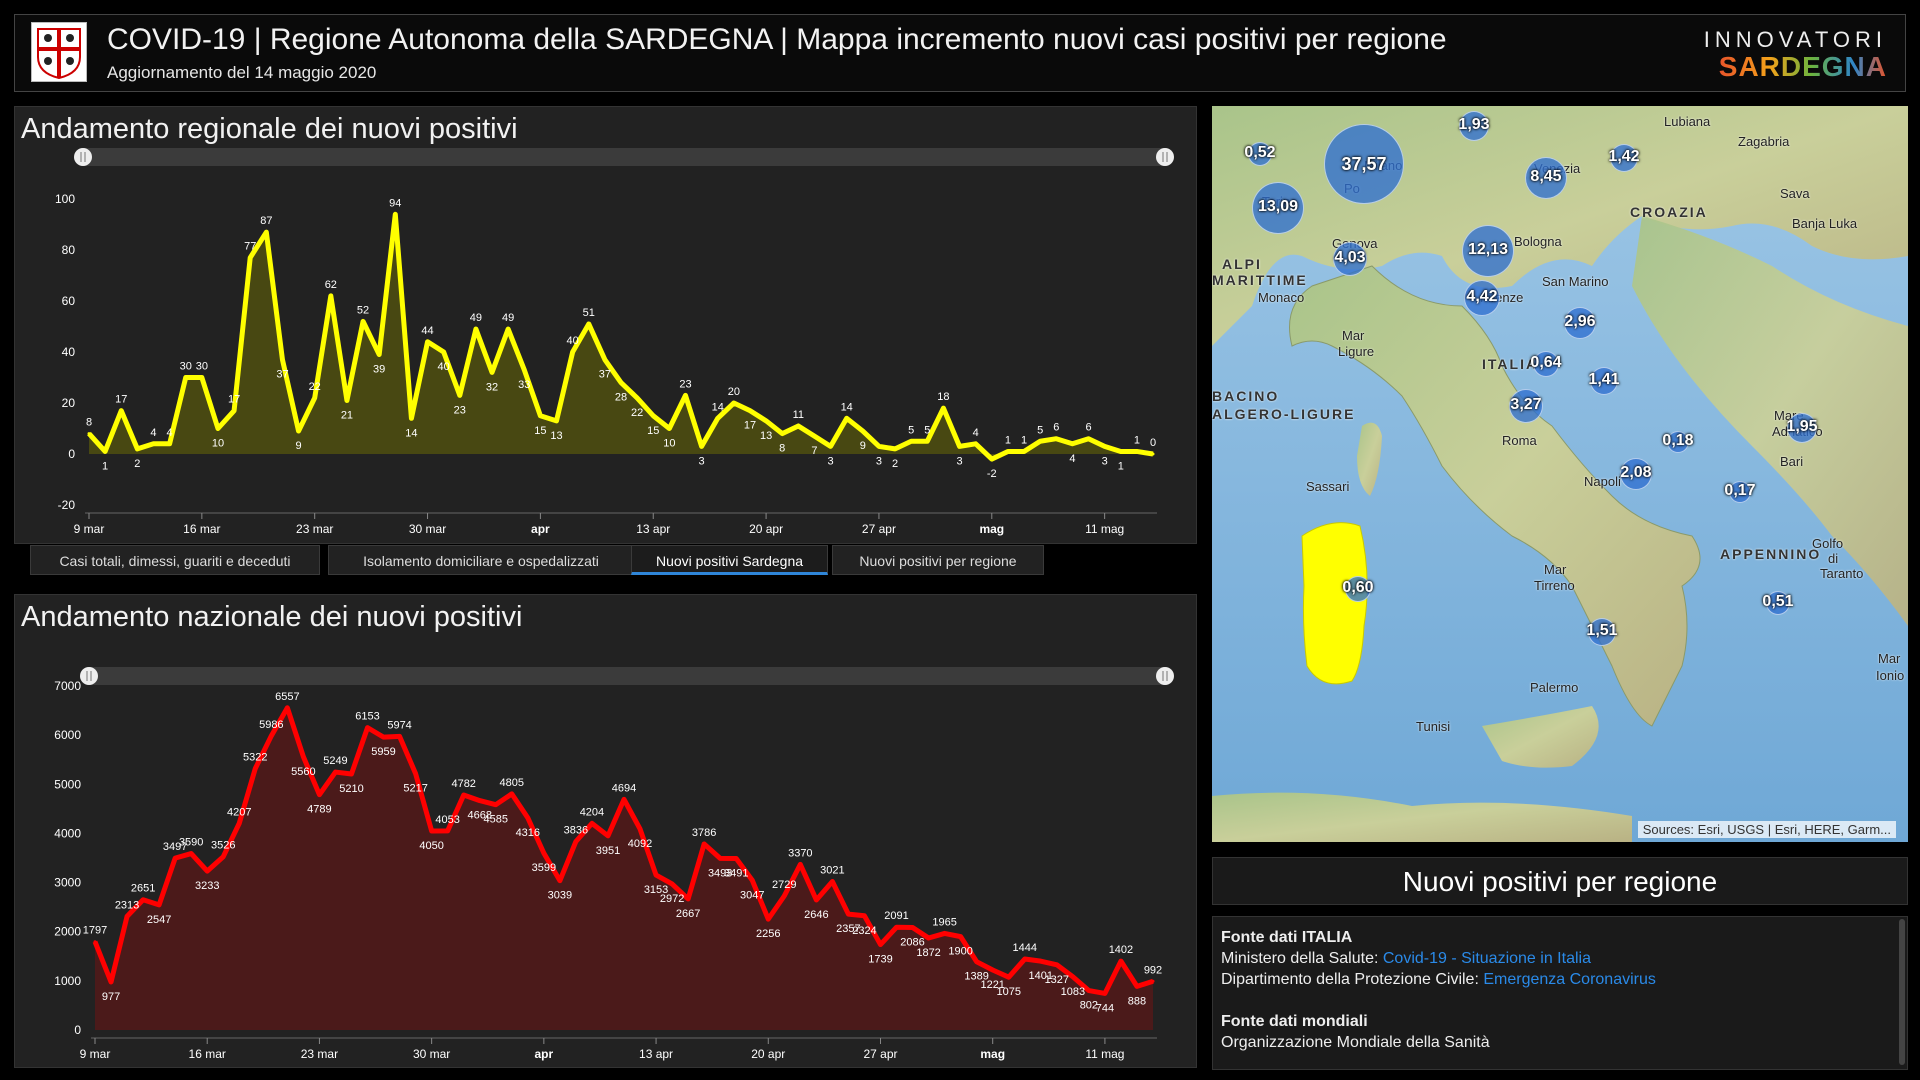 This screenshot has width=1920, height=1080. I want to click on region-bubble-value: 37,57, so click(1364, 164).